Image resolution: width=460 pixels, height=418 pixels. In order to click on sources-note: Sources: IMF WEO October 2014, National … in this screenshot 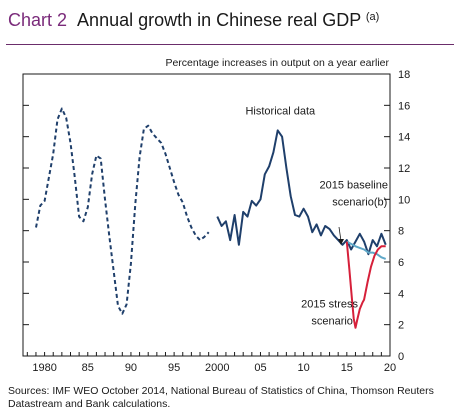, I will do `click(221, 397)`.